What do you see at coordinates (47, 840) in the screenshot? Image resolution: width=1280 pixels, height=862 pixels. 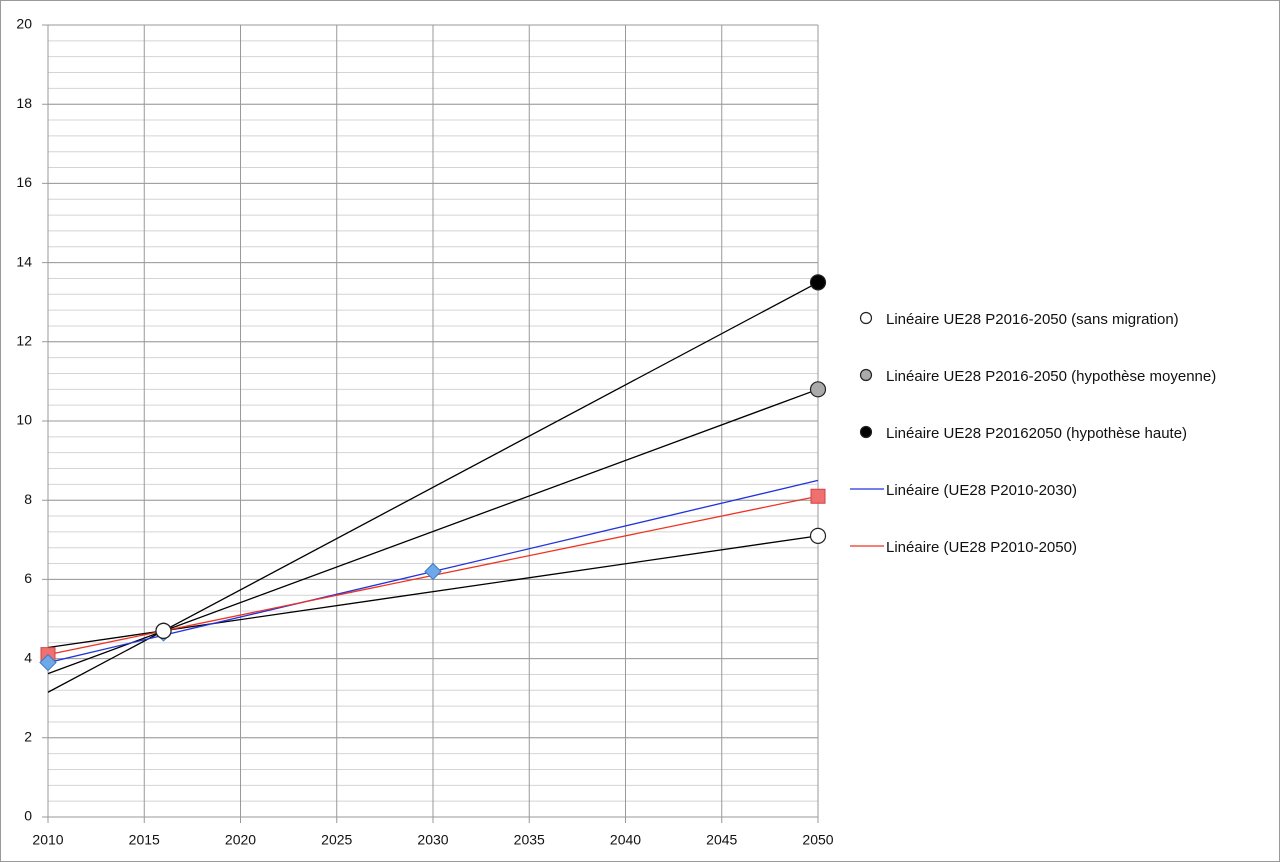 I see `x-tick-label: 2010` at bounding box center [47, 840].